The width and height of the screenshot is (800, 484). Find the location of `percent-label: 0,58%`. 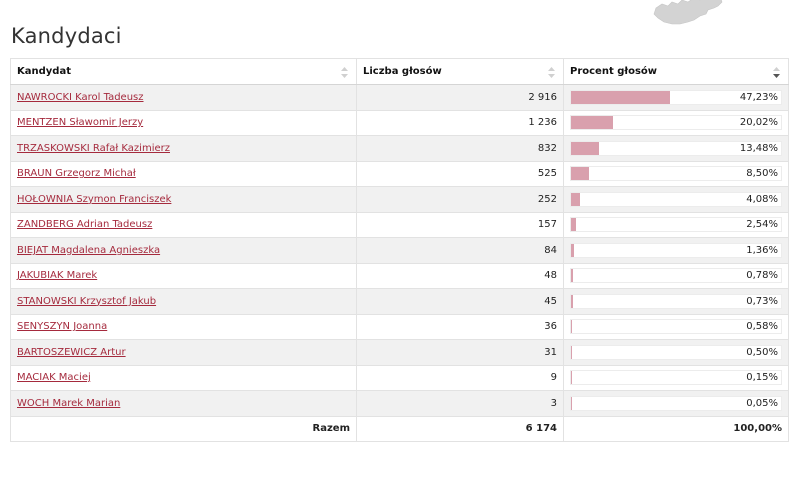

percent-label: 0,58% is located at coordinates (762, 327).